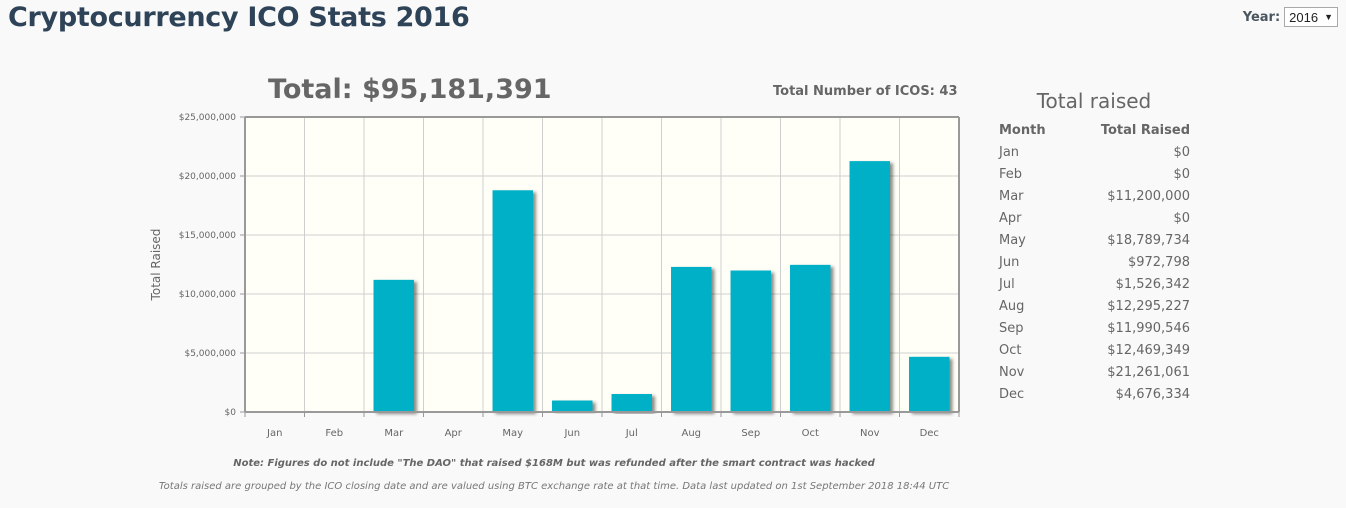  What do you see at coordinates (929, 384) in the screenshot?
I see `bar-dec` at bounding box center [929, 384].